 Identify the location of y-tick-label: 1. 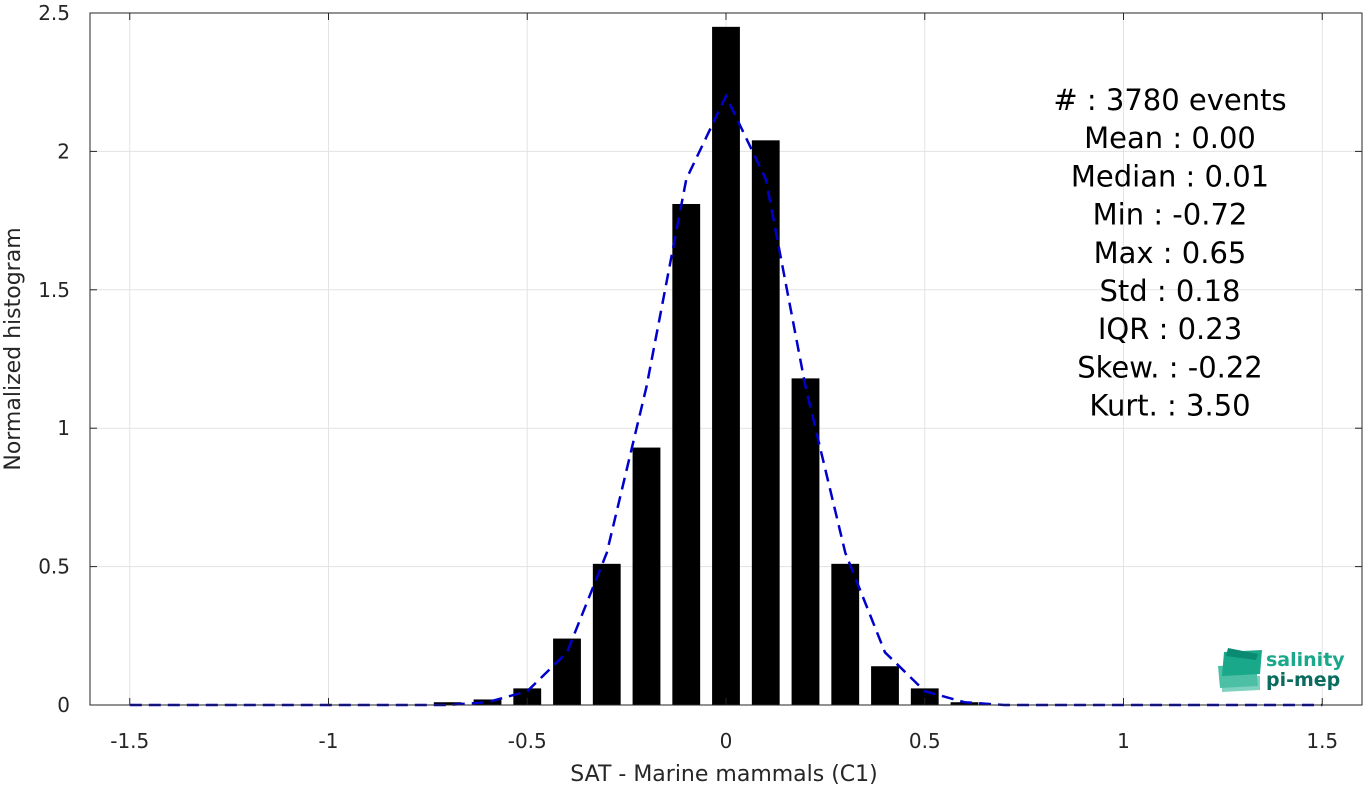
(63, 428).